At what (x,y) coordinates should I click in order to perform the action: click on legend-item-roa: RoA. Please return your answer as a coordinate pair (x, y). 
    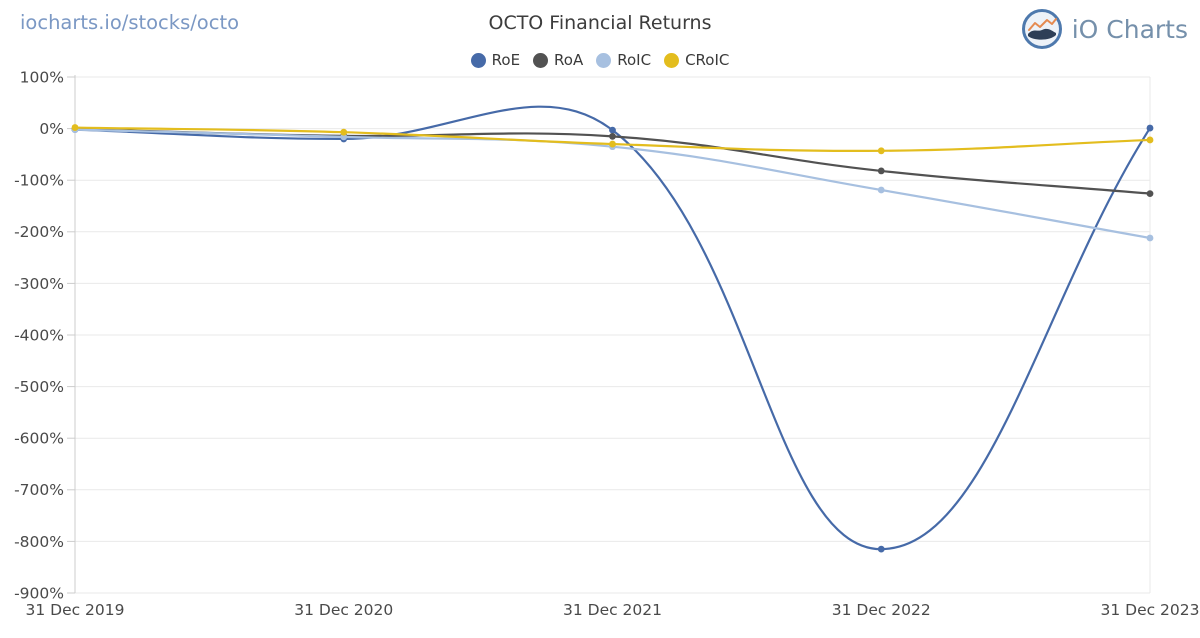
    Looking at the image, I should click on (558, 60).